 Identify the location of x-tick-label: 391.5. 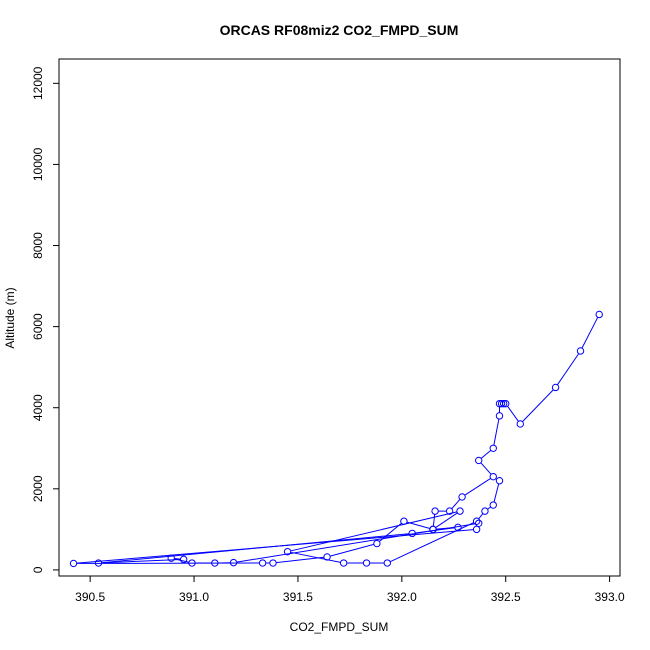
(298, 597).